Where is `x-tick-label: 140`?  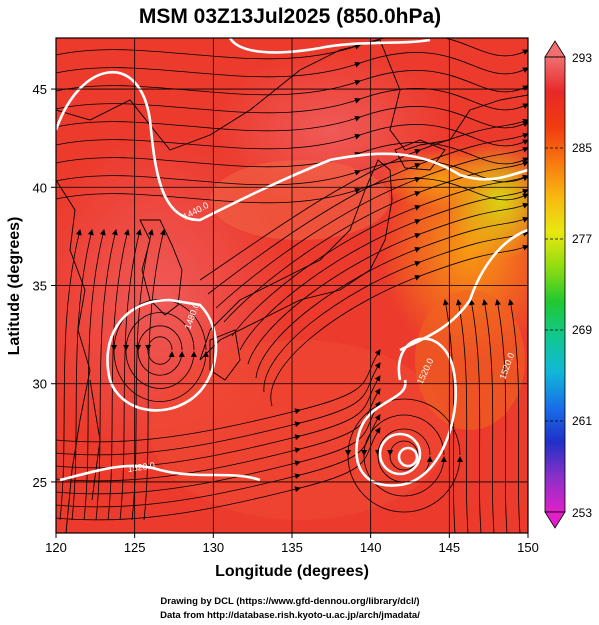 x-tick-label: 140 is located at coordinates (371, 547).